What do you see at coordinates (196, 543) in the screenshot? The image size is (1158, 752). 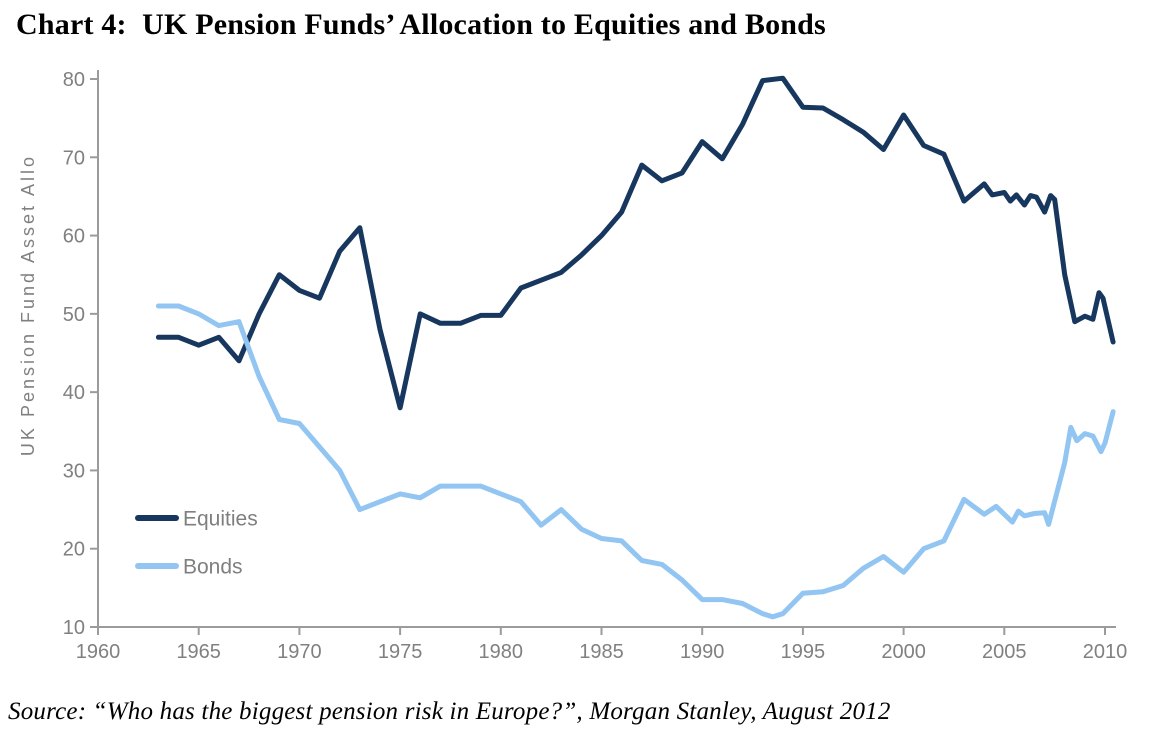 I see `chart-legend: Equities Bonds` at bounding box center [196, 543].